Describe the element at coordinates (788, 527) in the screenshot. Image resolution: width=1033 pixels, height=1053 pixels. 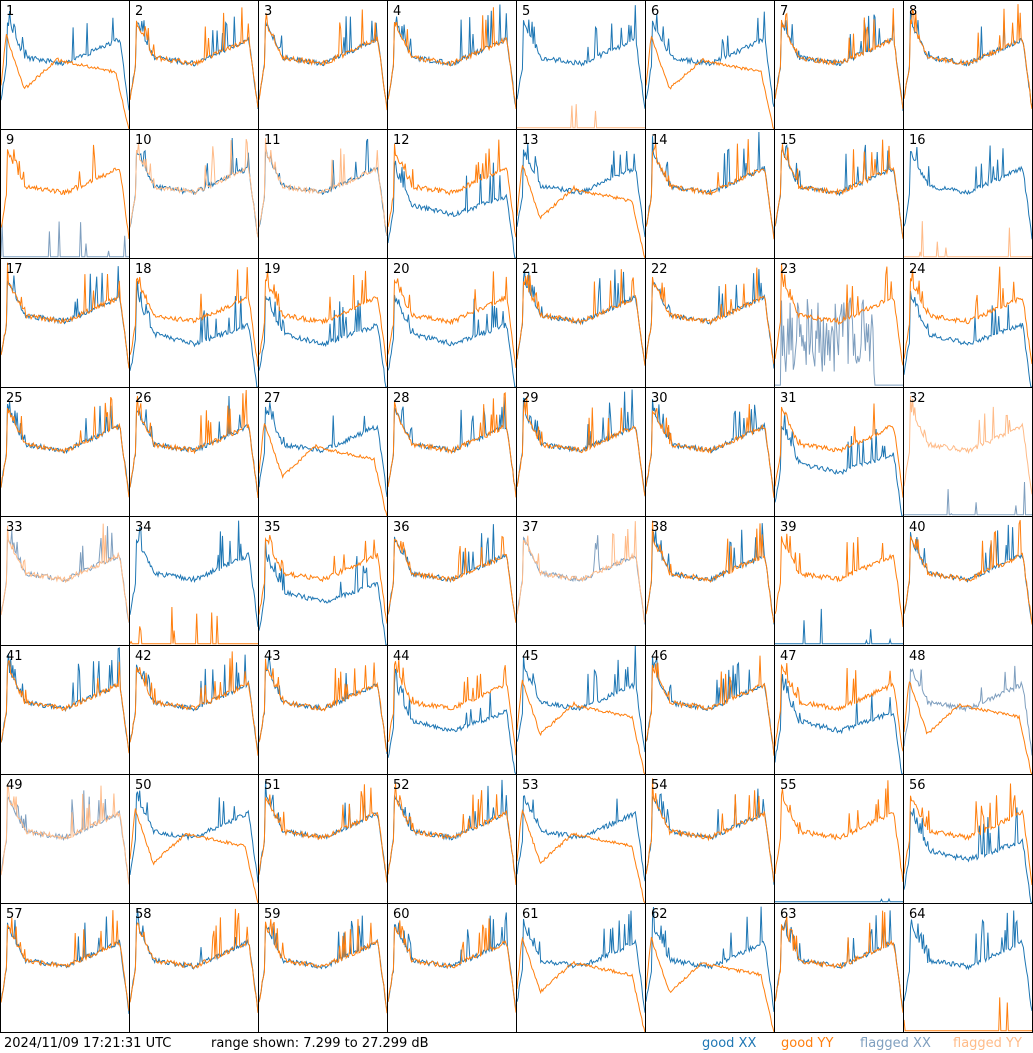
I see `panel-label: 39` at that location.